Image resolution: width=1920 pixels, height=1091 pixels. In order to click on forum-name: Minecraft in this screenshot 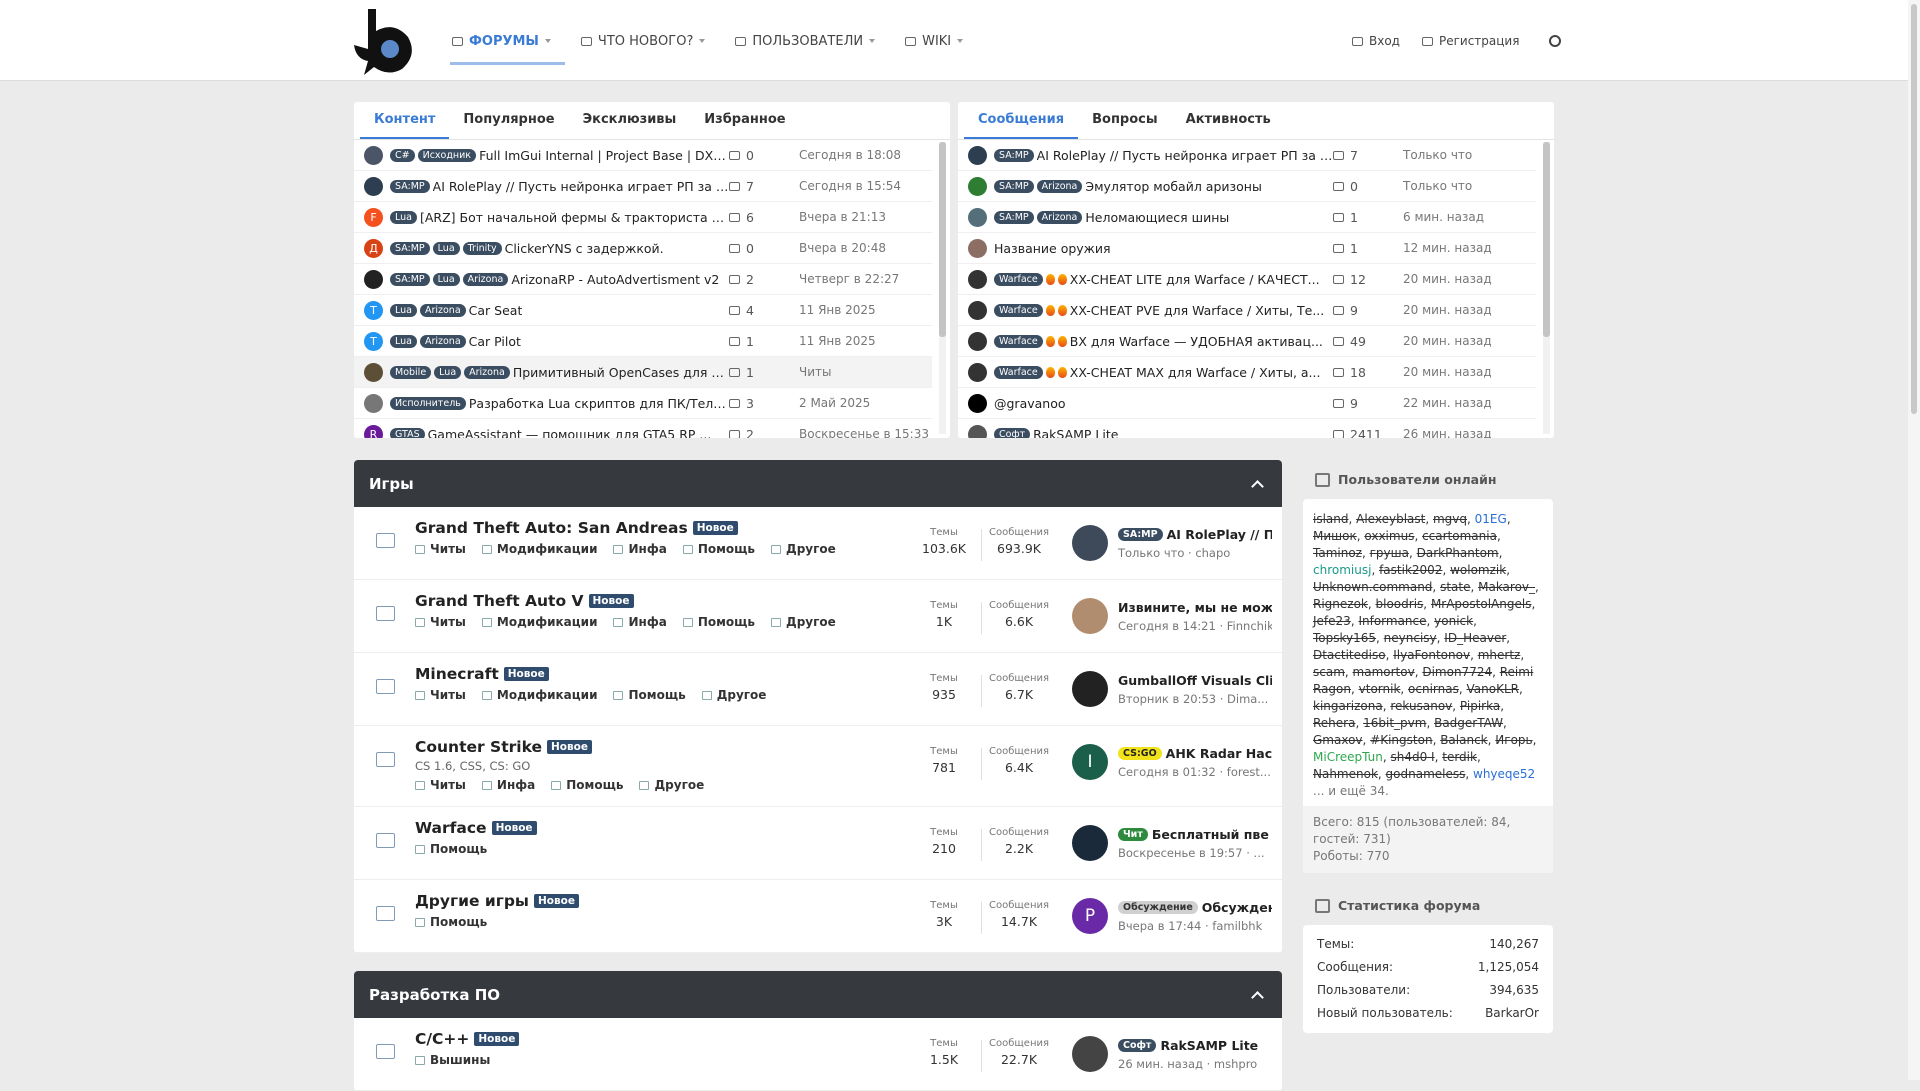, I will do `click(457, 674)`.